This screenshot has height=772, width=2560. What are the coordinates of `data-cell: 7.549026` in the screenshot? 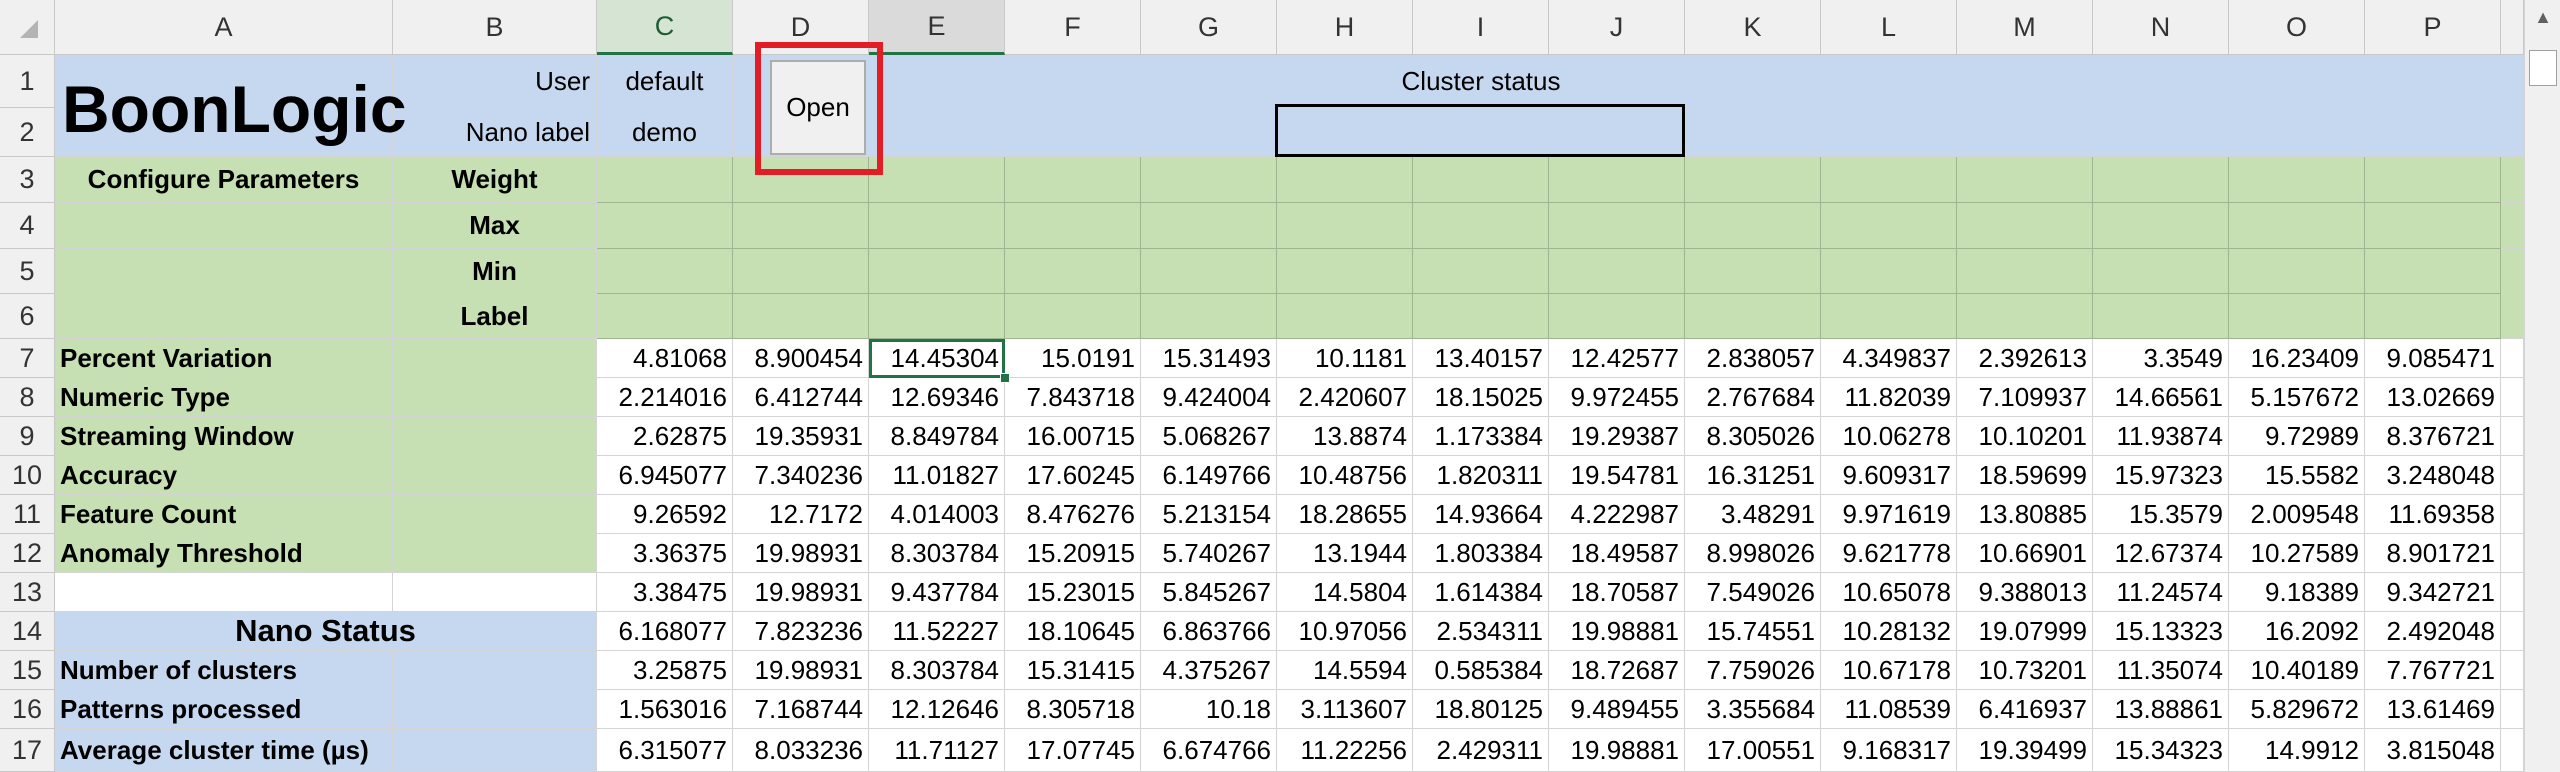 It's located at (1753, 592).